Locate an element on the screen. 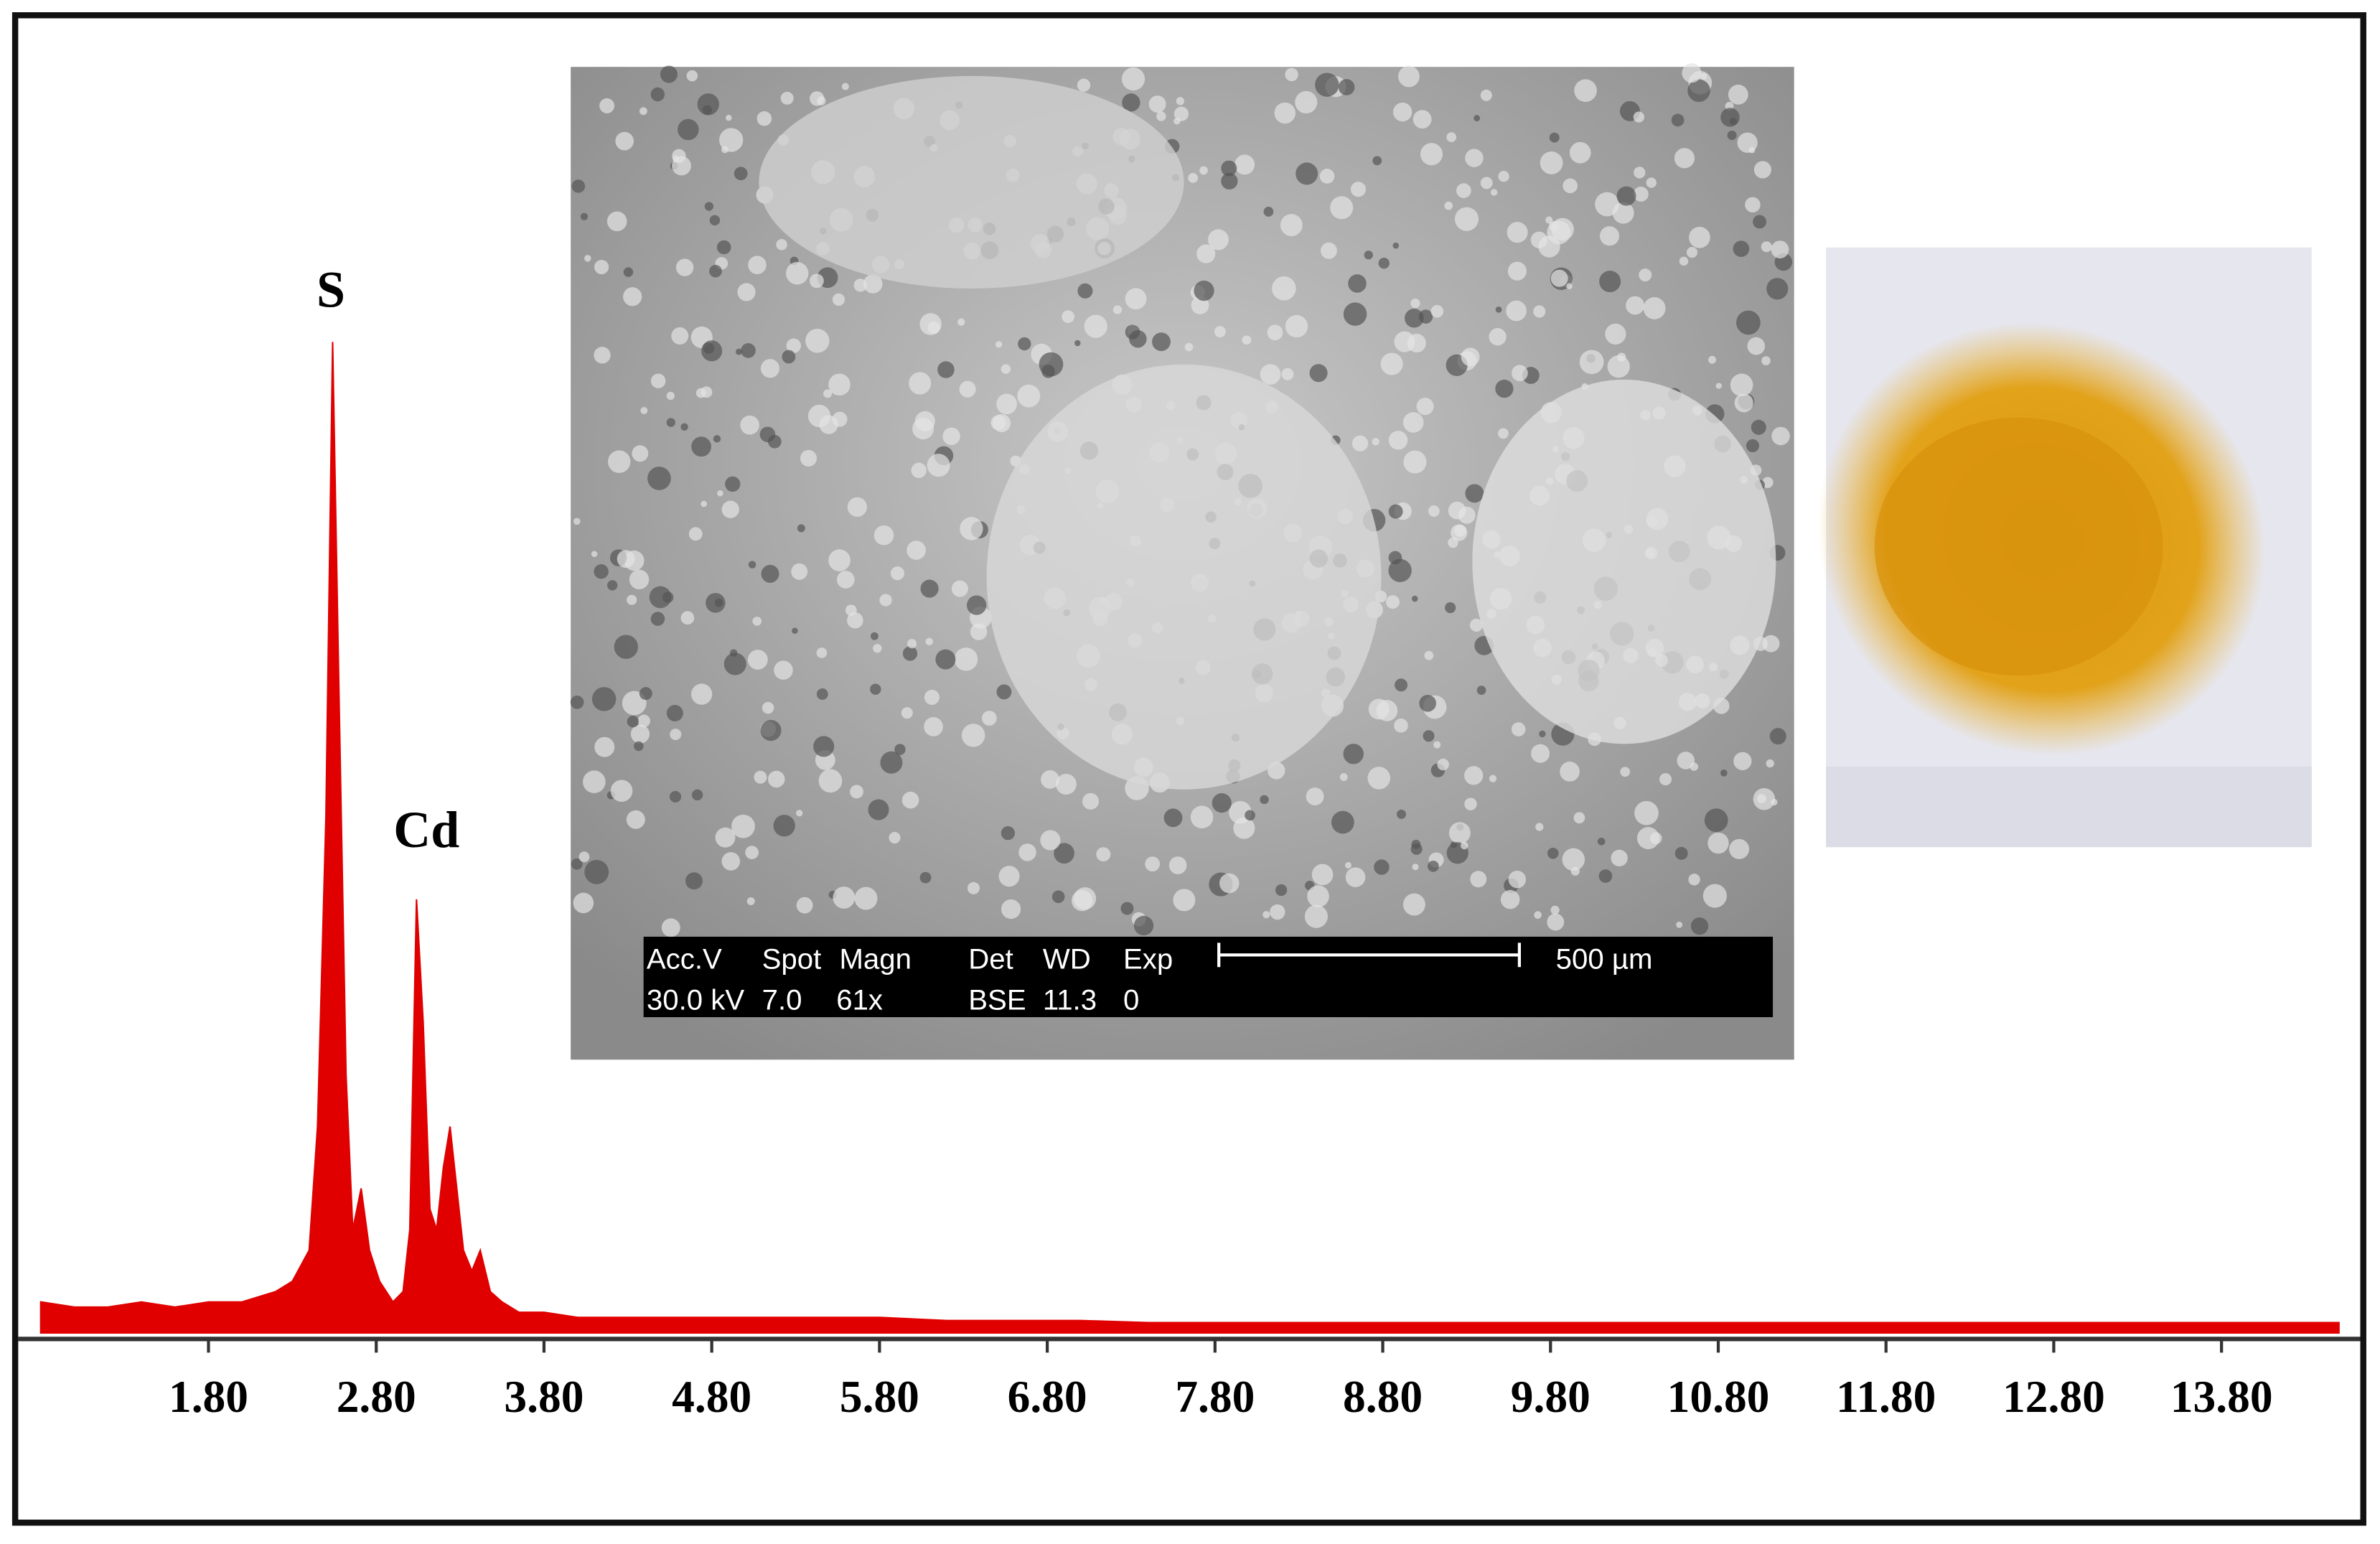  sem-header: Acc.V is located at coordinates (684, 958).